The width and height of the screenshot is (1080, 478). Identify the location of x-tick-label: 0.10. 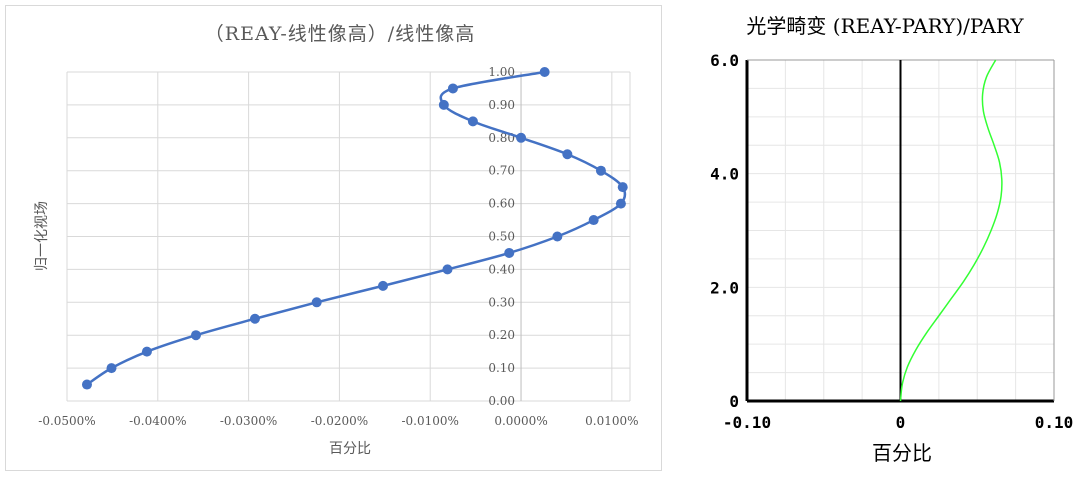
(1054, 422).